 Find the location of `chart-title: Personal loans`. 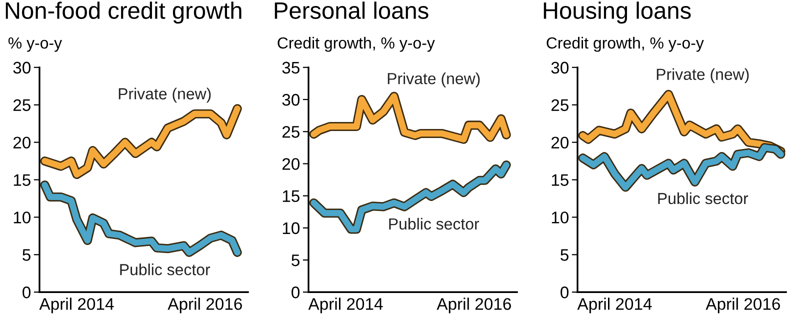

chart-title: Personal loans is located at coordinates (351, 10).